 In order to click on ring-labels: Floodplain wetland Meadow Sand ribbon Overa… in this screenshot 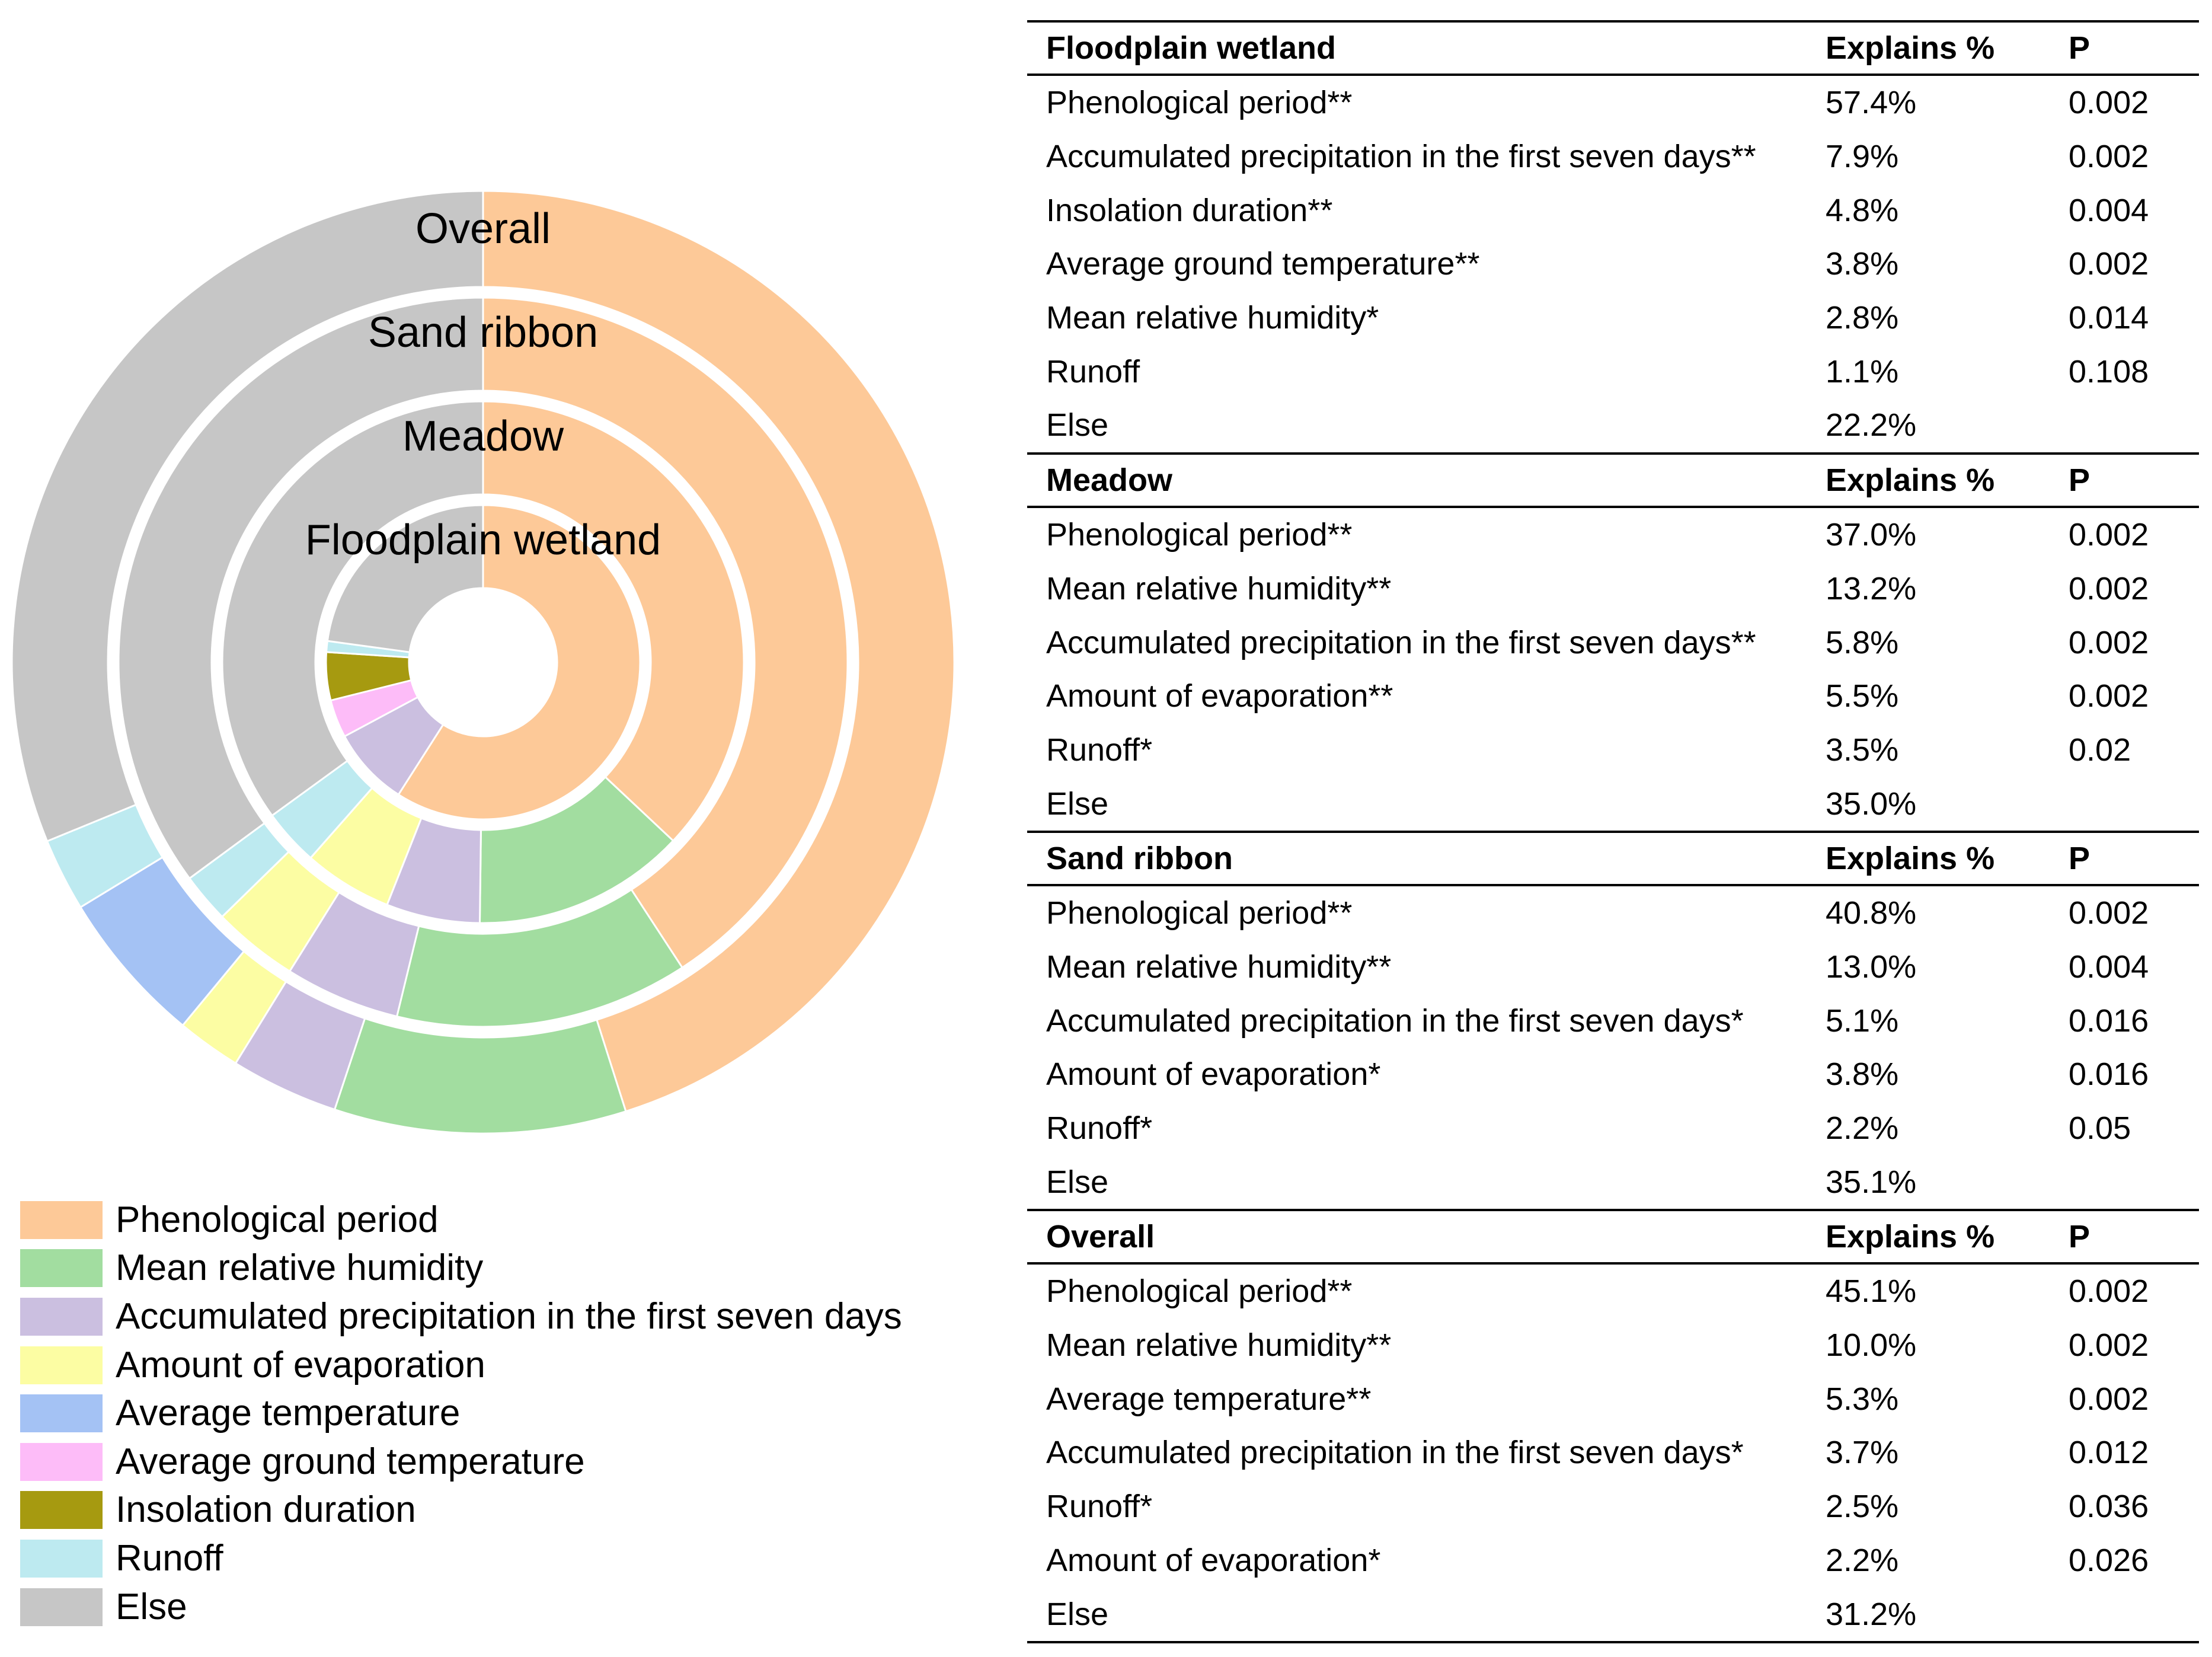, I will do `click(483, 384)`.